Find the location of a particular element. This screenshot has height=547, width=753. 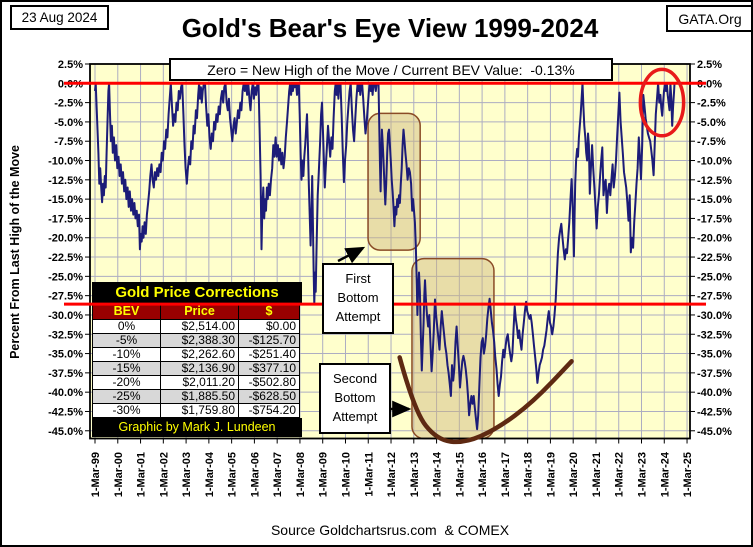

x-tick-label: 1-Mar-19 is located at coordinates (551, 474).